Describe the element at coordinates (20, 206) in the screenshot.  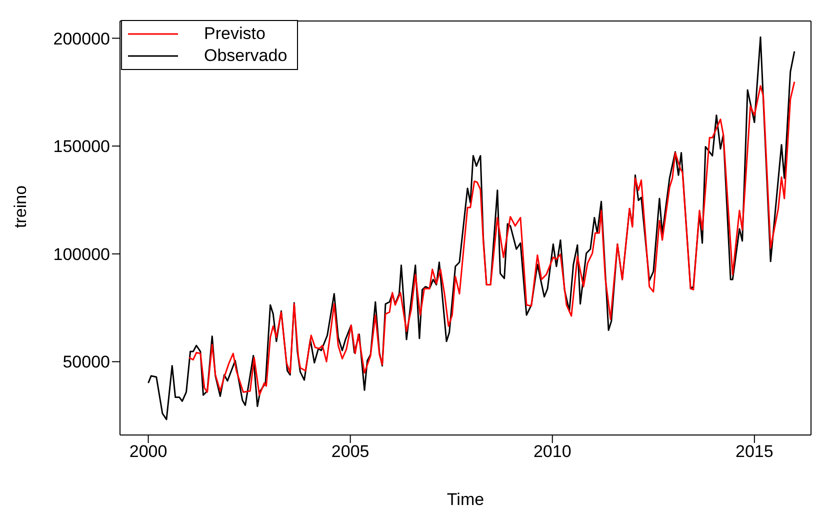
I see `y-axis-title: treino` at that location.